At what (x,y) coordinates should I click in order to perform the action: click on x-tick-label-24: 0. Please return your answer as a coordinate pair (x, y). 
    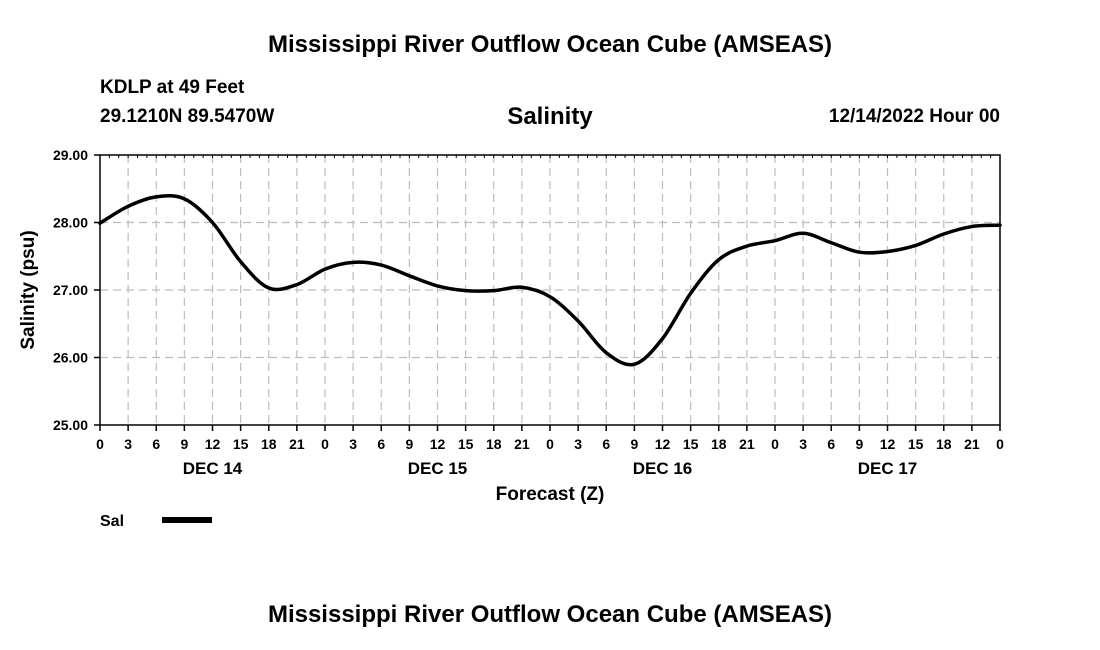
    Looking at the image, I should click on (775, 444).